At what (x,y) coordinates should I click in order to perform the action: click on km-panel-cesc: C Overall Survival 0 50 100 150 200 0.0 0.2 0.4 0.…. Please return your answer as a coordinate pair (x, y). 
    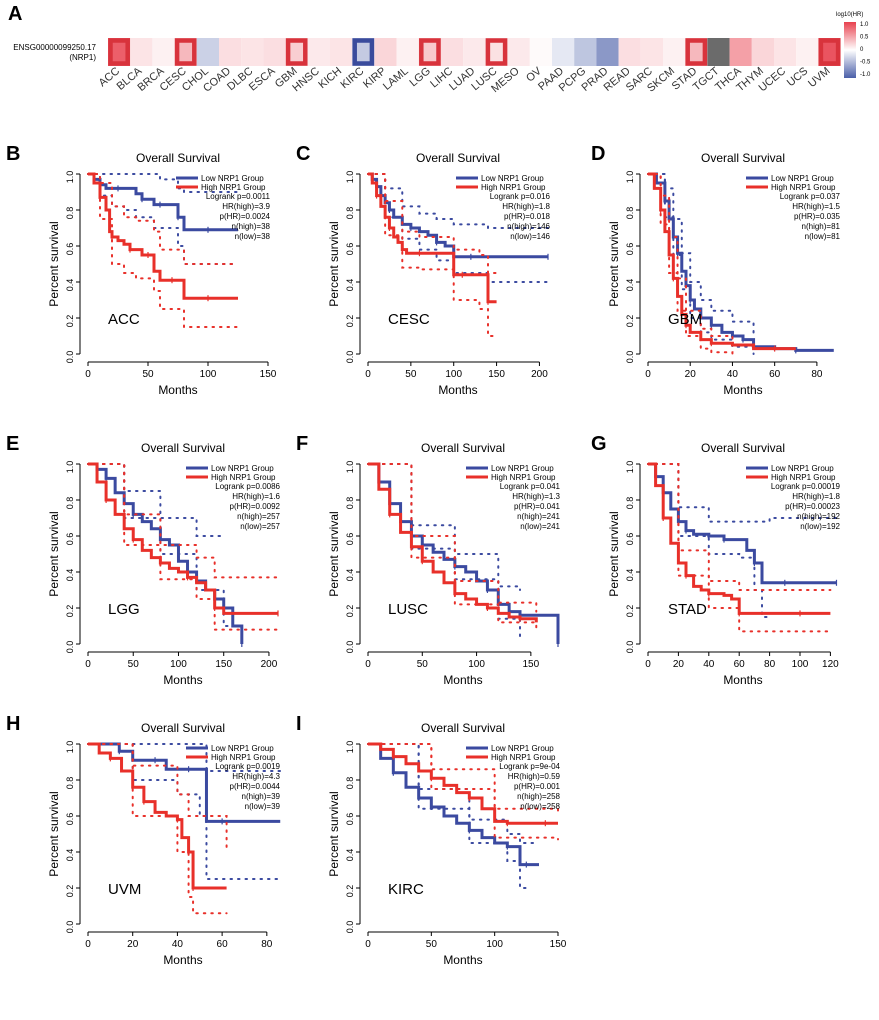
    Looking at the image, I should click on (435, 290).